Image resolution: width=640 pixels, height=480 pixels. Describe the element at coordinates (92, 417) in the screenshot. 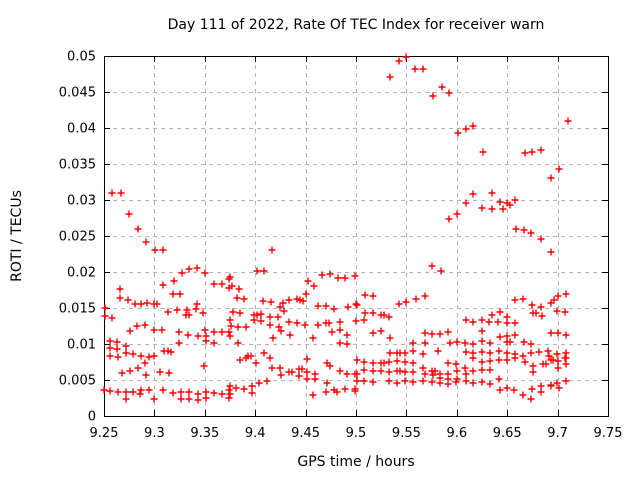

I see `y-tick-label: 0` at that location.